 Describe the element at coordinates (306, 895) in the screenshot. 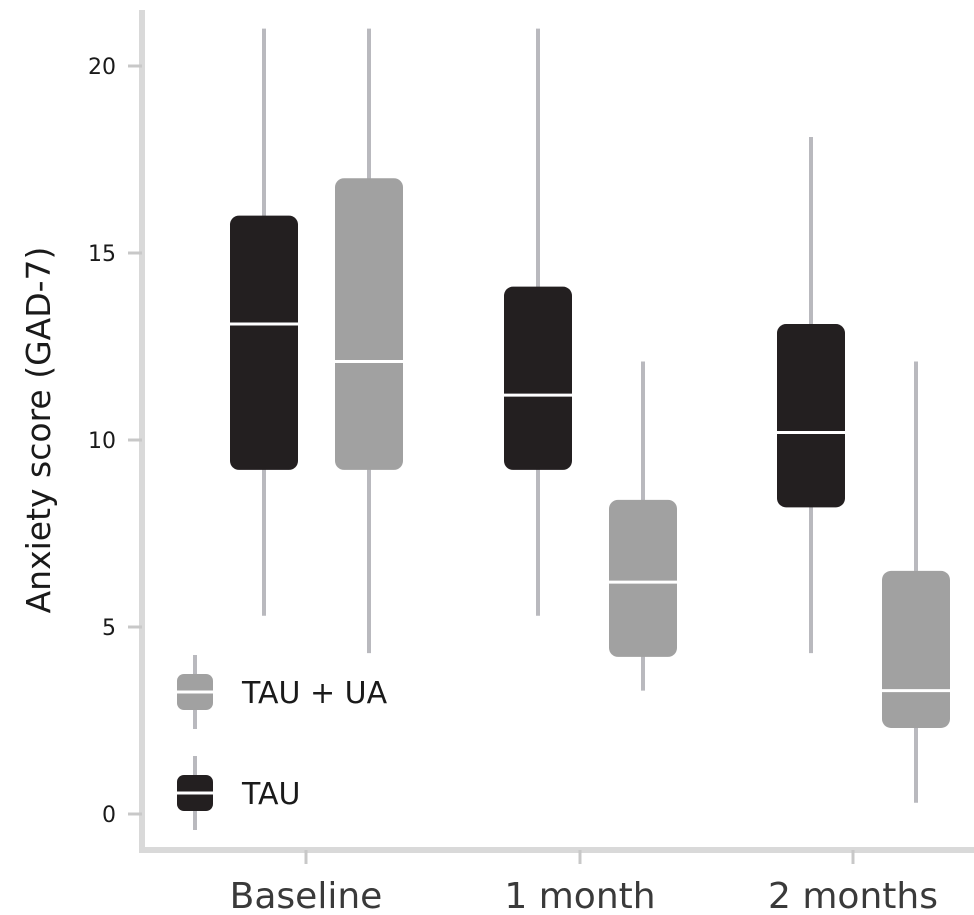

I see `x-tick-label: Baseline` at that location.